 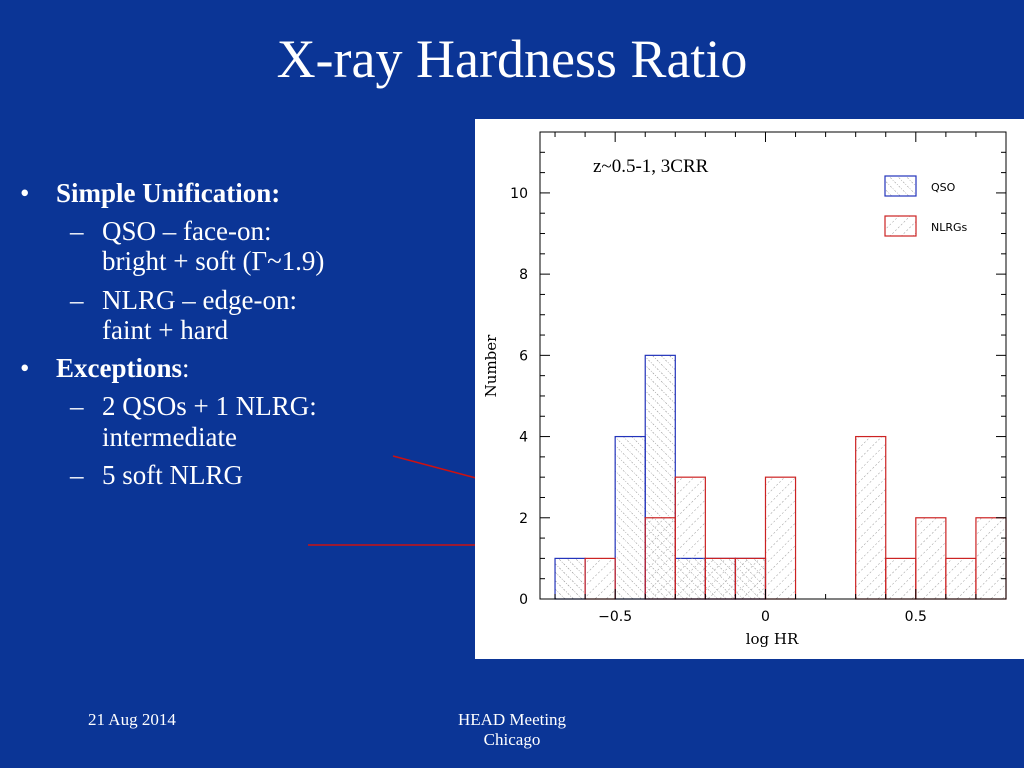 What do you see at coordinates (491, 365) in the screenshot?
I see `y-axis-label: Number` at bounding box center [491, 365].